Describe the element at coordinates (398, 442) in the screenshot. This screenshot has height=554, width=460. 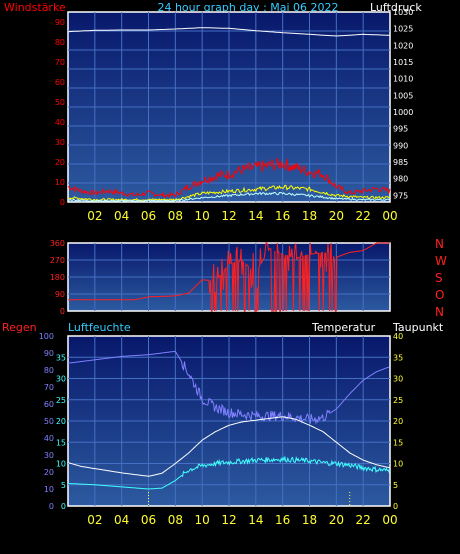
I see `temperature-tick-label: 15` at that location.